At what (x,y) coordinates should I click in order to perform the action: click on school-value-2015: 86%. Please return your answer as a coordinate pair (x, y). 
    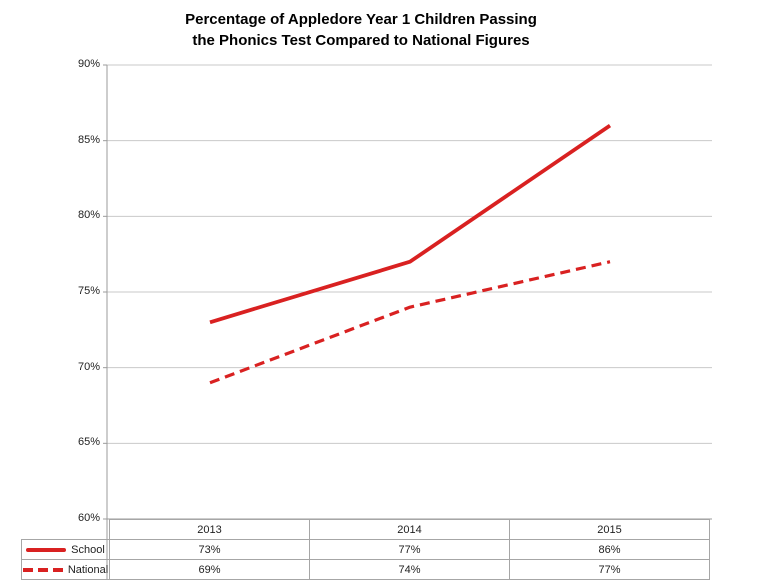
    Looking at the image, I should click on (609, 549).